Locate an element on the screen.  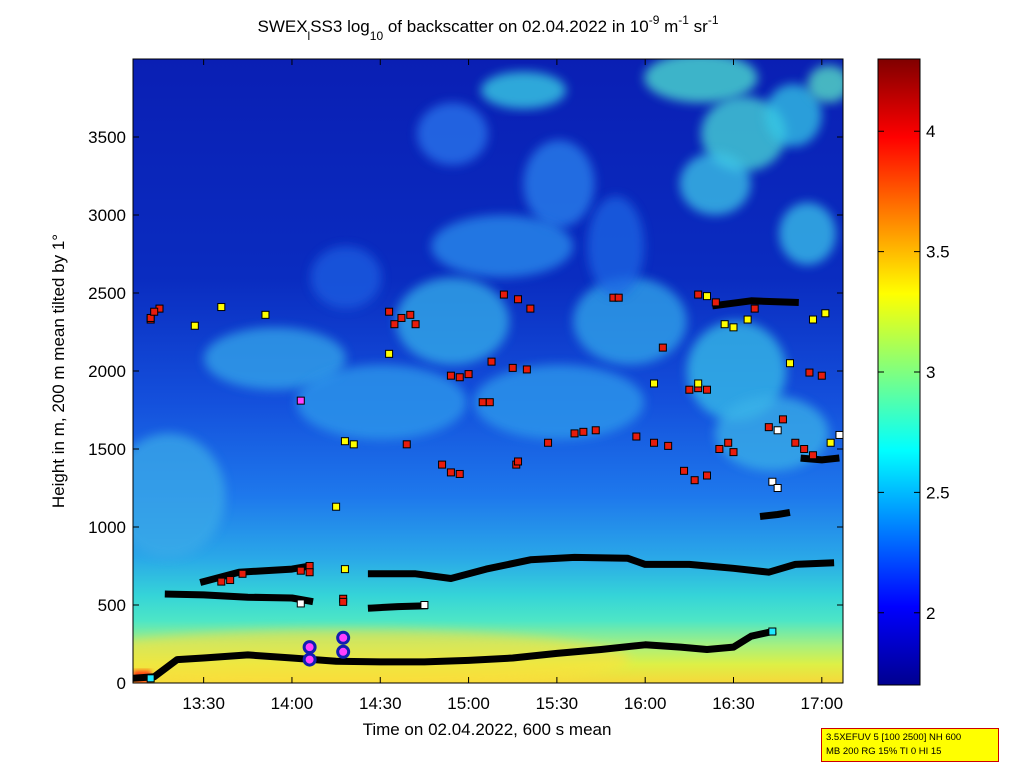
y-tick-label: 500 is located at coordinates (112, 605).